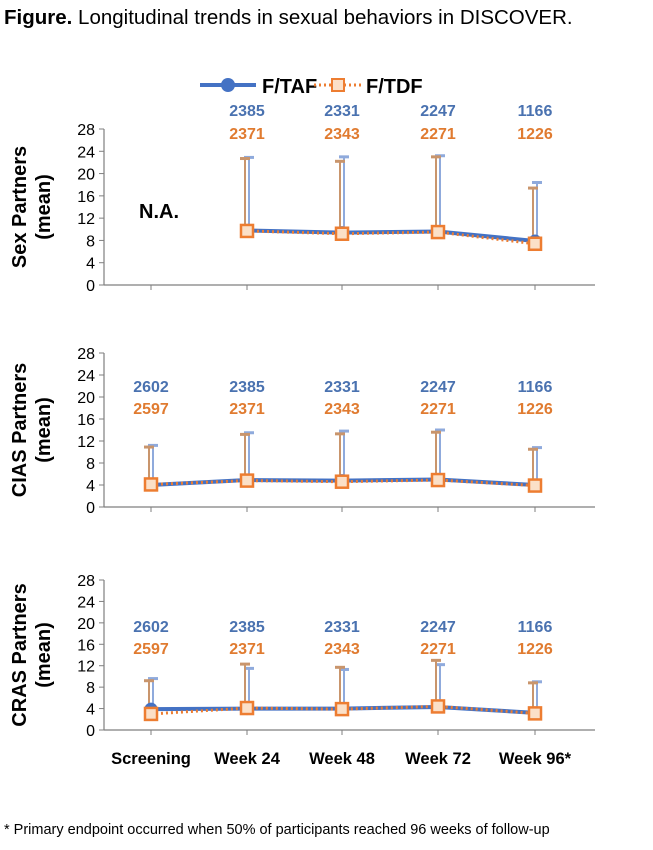 Image resolution: width=653 pixels, height=850 pixels. Describe the element at coordinates (159, 212) in the screenshot. I see `annotation-na: N.A.` at that location.